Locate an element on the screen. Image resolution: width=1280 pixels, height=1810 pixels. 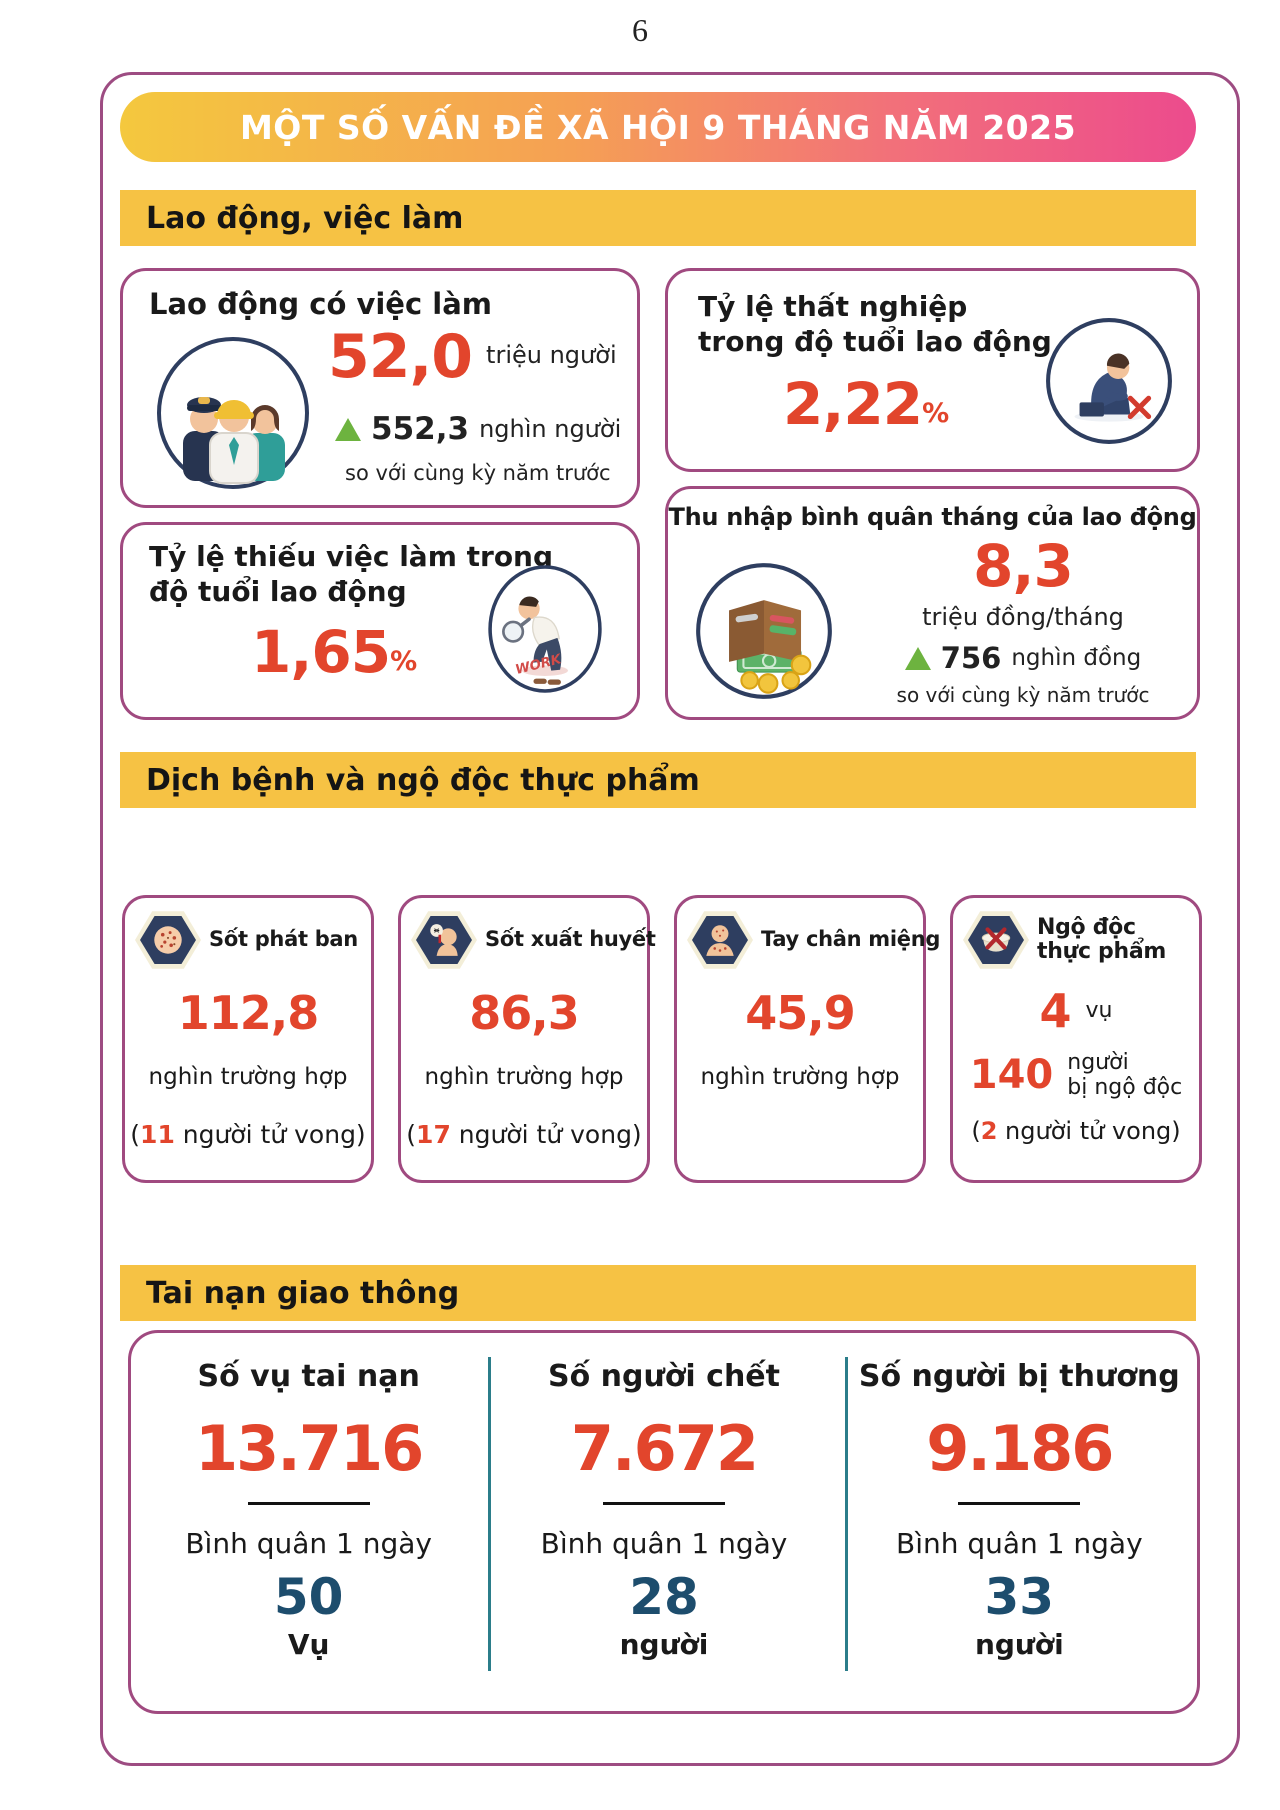
main-title: MỘT SỐ VẤN ĐỀ XÃ HỘI 9 THÁNG NĂM 2025 is located at coordinates (658, 127).